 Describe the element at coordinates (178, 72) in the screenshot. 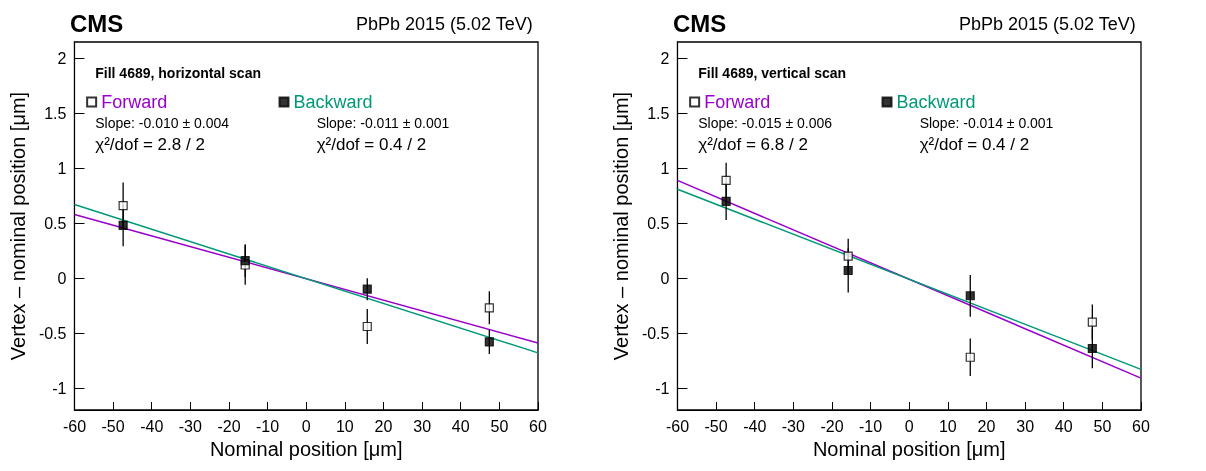

I see `annotation: Fill 4689, horizontal scan` at that location.